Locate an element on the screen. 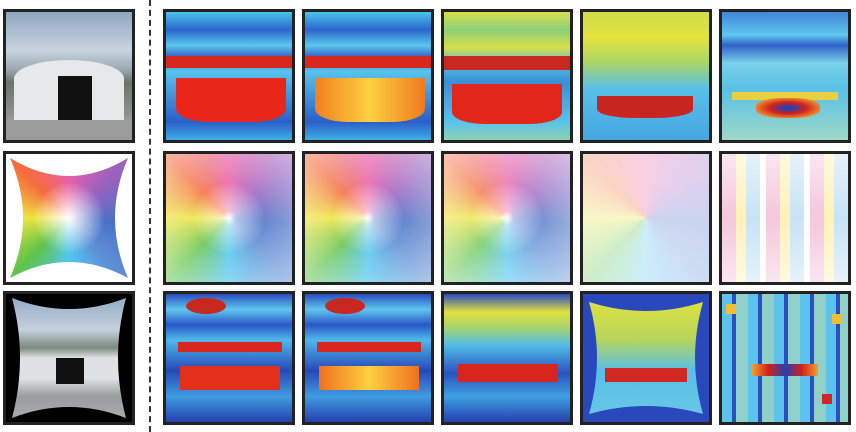 Image resolution: width=856 pixels, height=432 pixels. flow-center is located at coordinates (69, 218).